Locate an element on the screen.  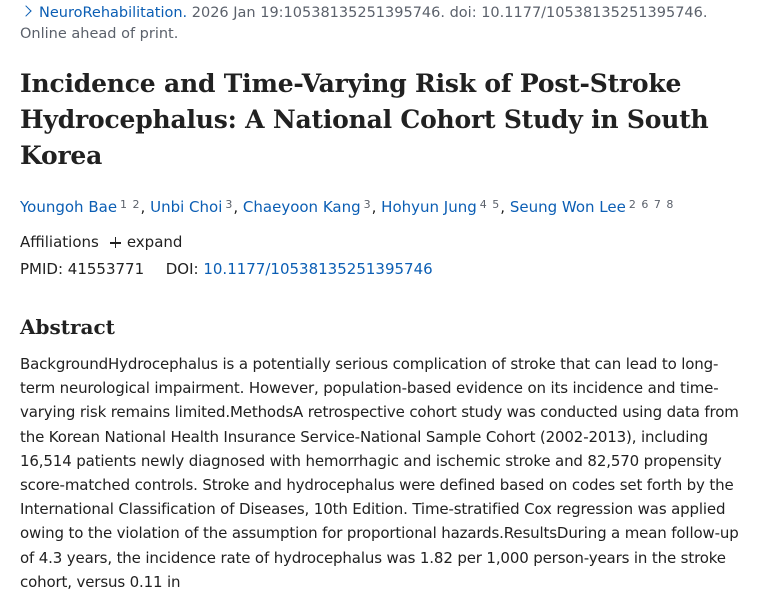
author-link: Seung Won Lee is located at coordinates (567, 207).